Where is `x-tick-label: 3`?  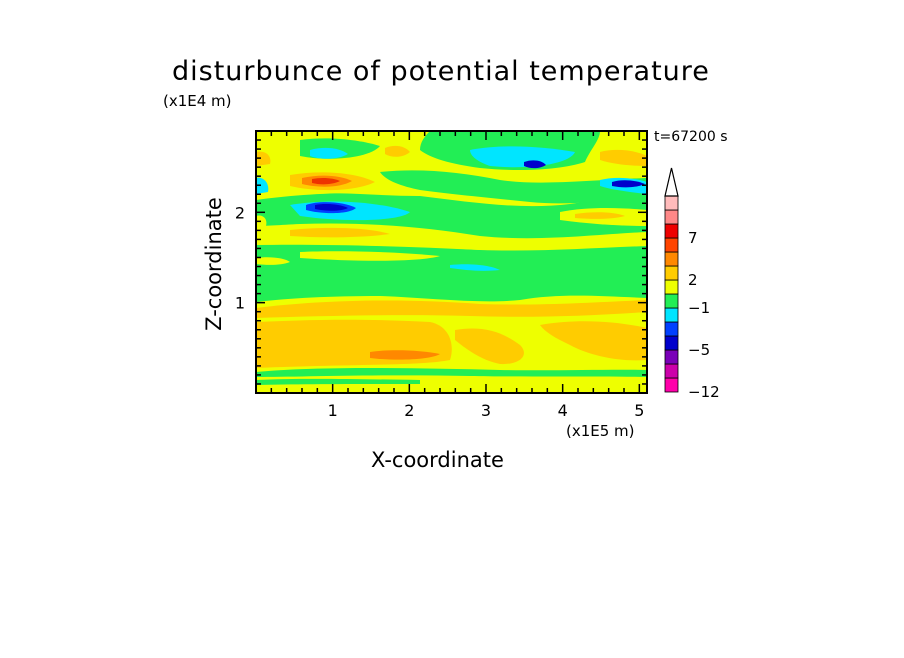 x-tick-label: 3 is located at coordinates (486, 410).